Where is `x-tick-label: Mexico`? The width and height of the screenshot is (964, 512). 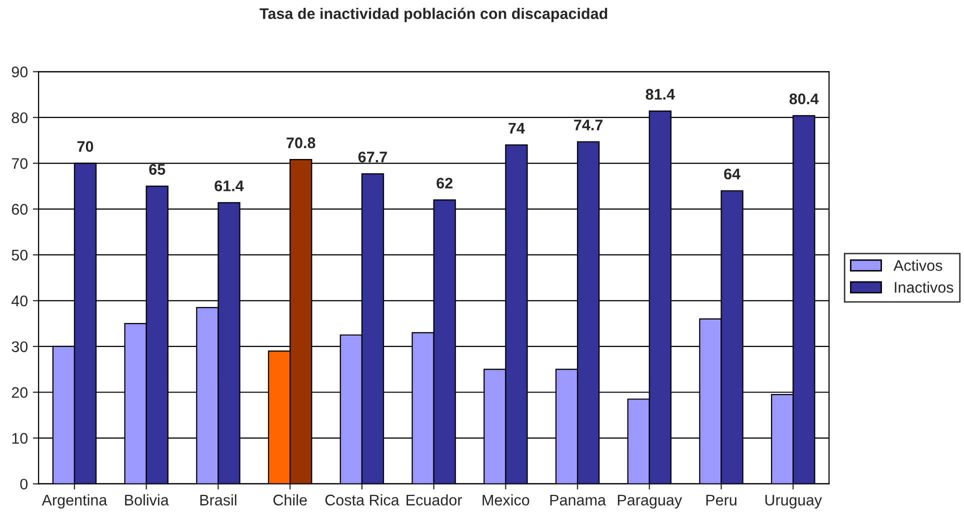
x-tick-label: Mexico is located at coordinates (506, 500).